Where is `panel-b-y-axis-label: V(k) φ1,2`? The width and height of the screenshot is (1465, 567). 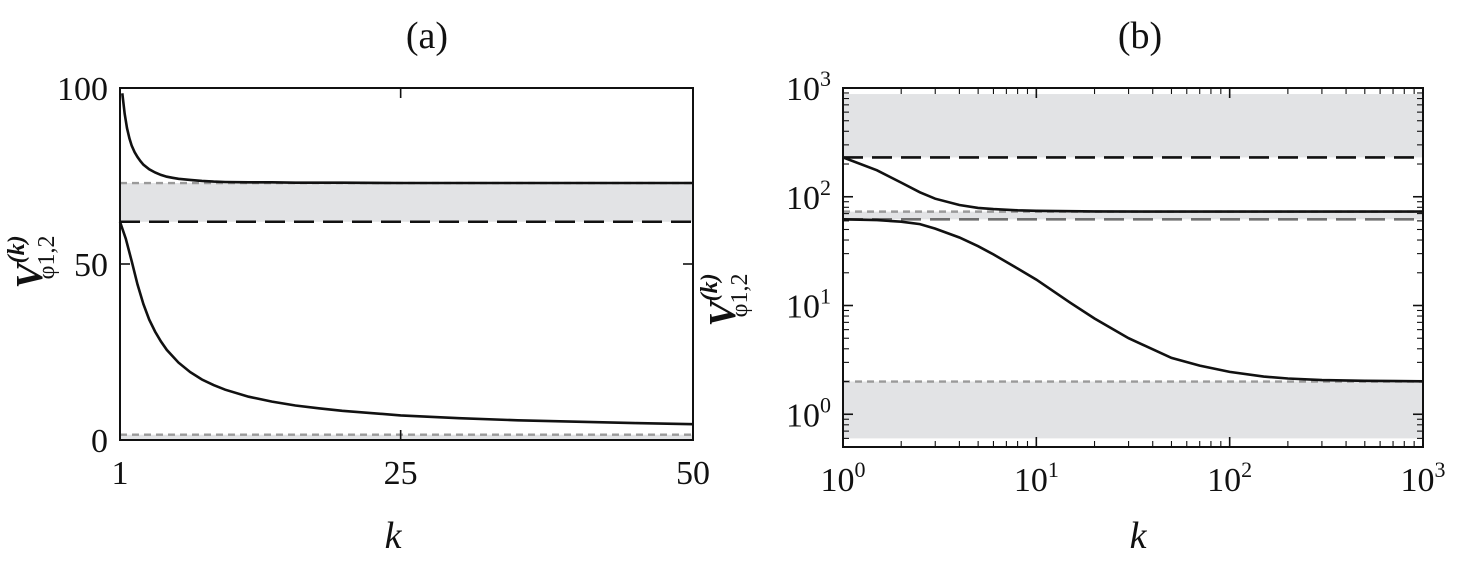
panel-b-y-axis-label: V(k) φ1,2 is located at coordinates (725, 299).